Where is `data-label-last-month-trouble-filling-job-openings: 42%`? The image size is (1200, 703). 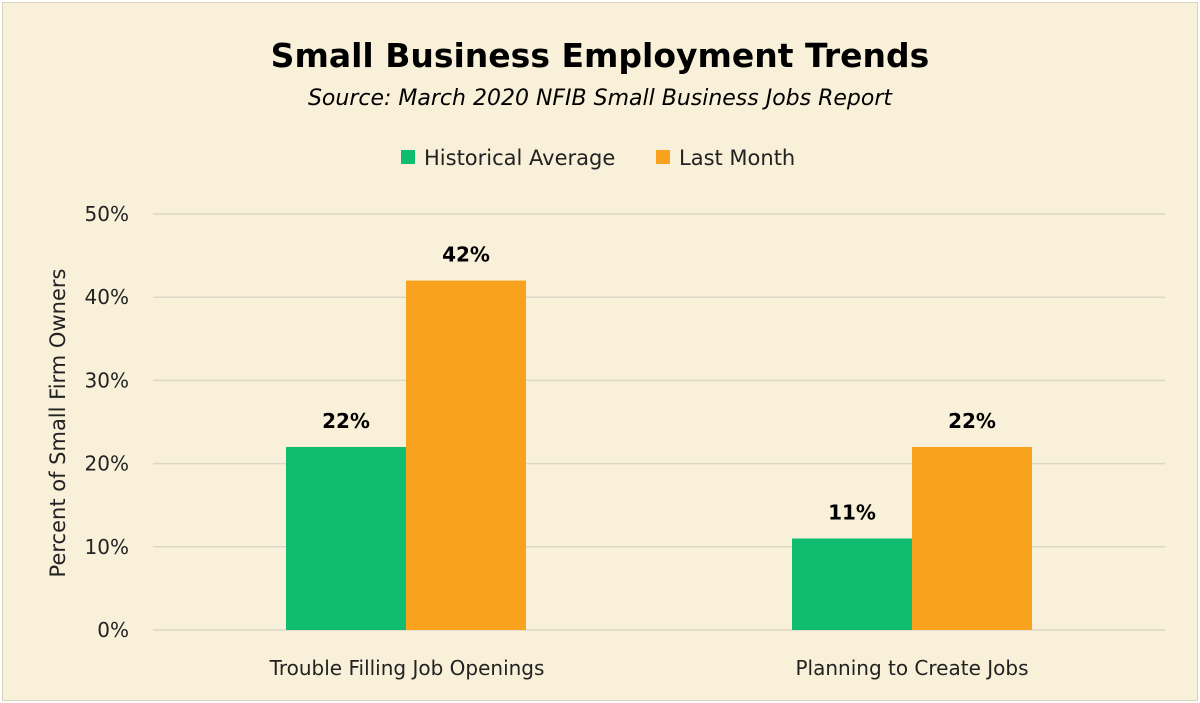
data-label-last-month-trouble-filling-job-openings: 42% is located at coordinates (466, 255).